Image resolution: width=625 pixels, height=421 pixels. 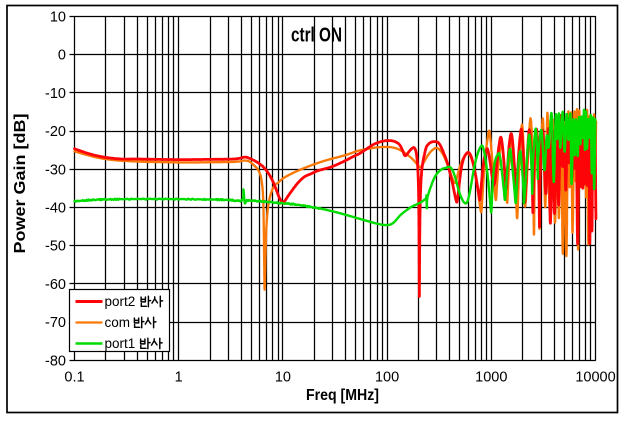 I want to click on svg-text: 0.1, so click(x=74, y=378).